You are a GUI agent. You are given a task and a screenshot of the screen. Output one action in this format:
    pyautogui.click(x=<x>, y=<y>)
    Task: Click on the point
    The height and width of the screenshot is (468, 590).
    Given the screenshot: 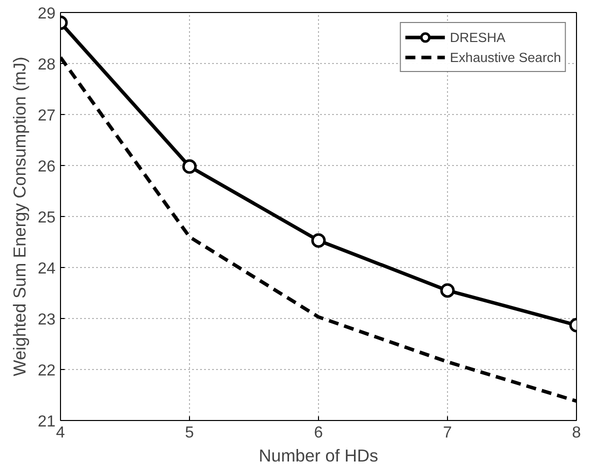 What is the action you would take?
    pyautogui.click(x=318, y=240)
    